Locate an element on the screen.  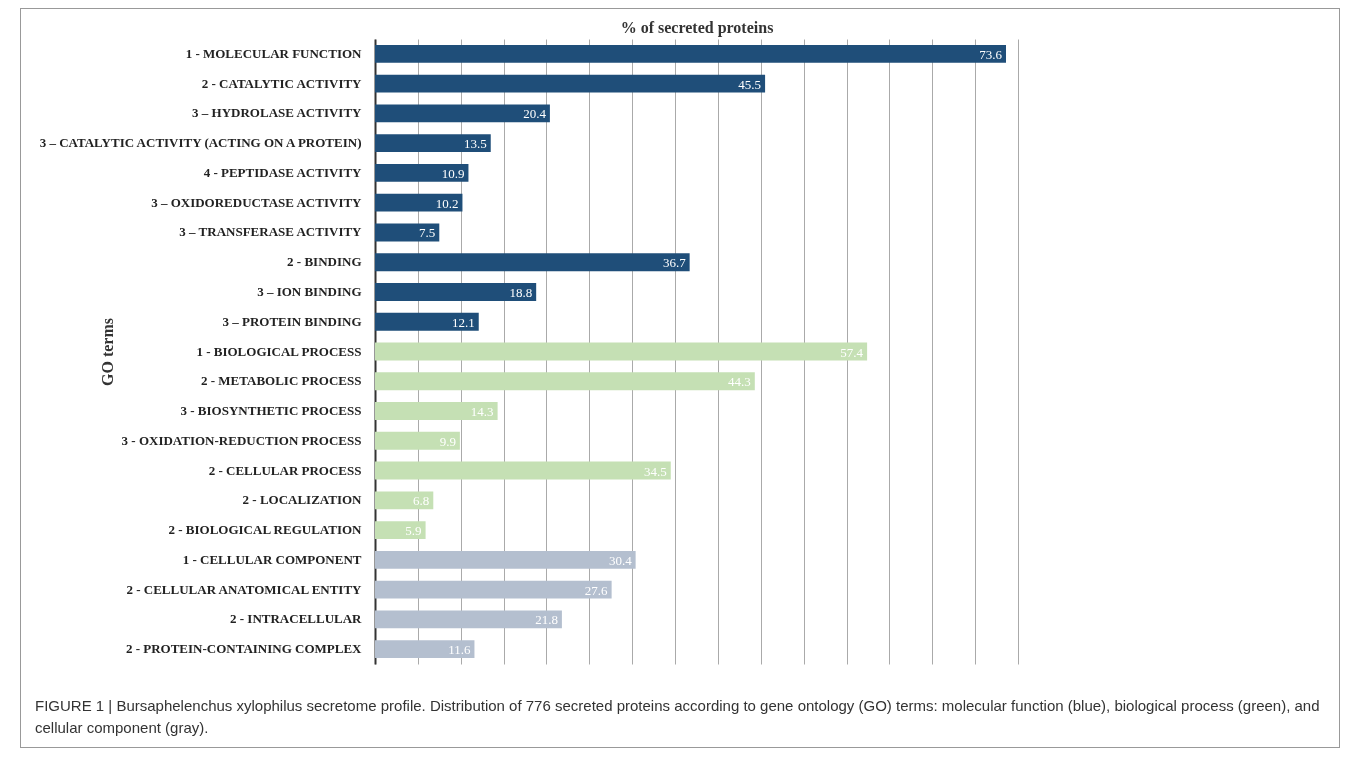
y-tick-label: 2 - METABOLIC PROCESS is located at coordinates (281, 381).